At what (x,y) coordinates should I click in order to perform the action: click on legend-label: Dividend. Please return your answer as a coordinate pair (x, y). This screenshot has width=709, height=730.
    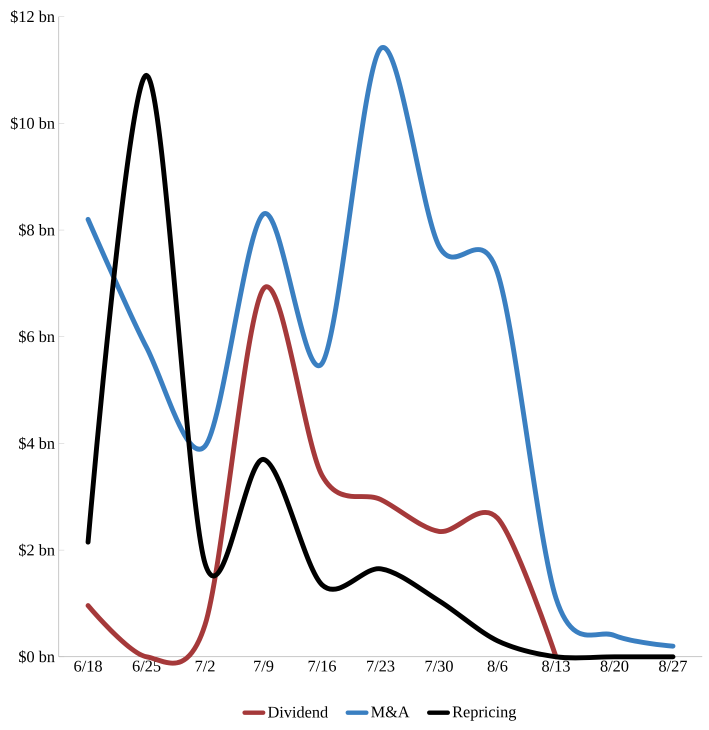
    Looking at the image, I should click on (298, 712).